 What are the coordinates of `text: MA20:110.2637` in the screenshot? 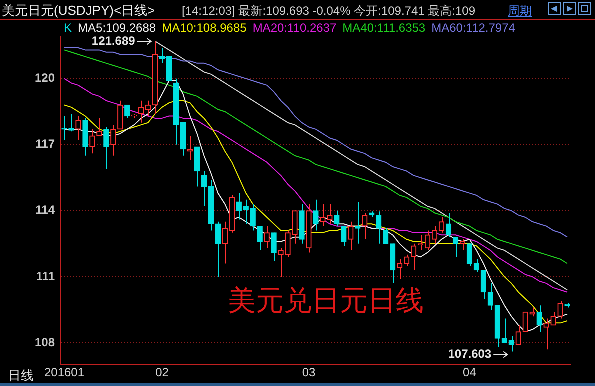 It's located at (294, 28).